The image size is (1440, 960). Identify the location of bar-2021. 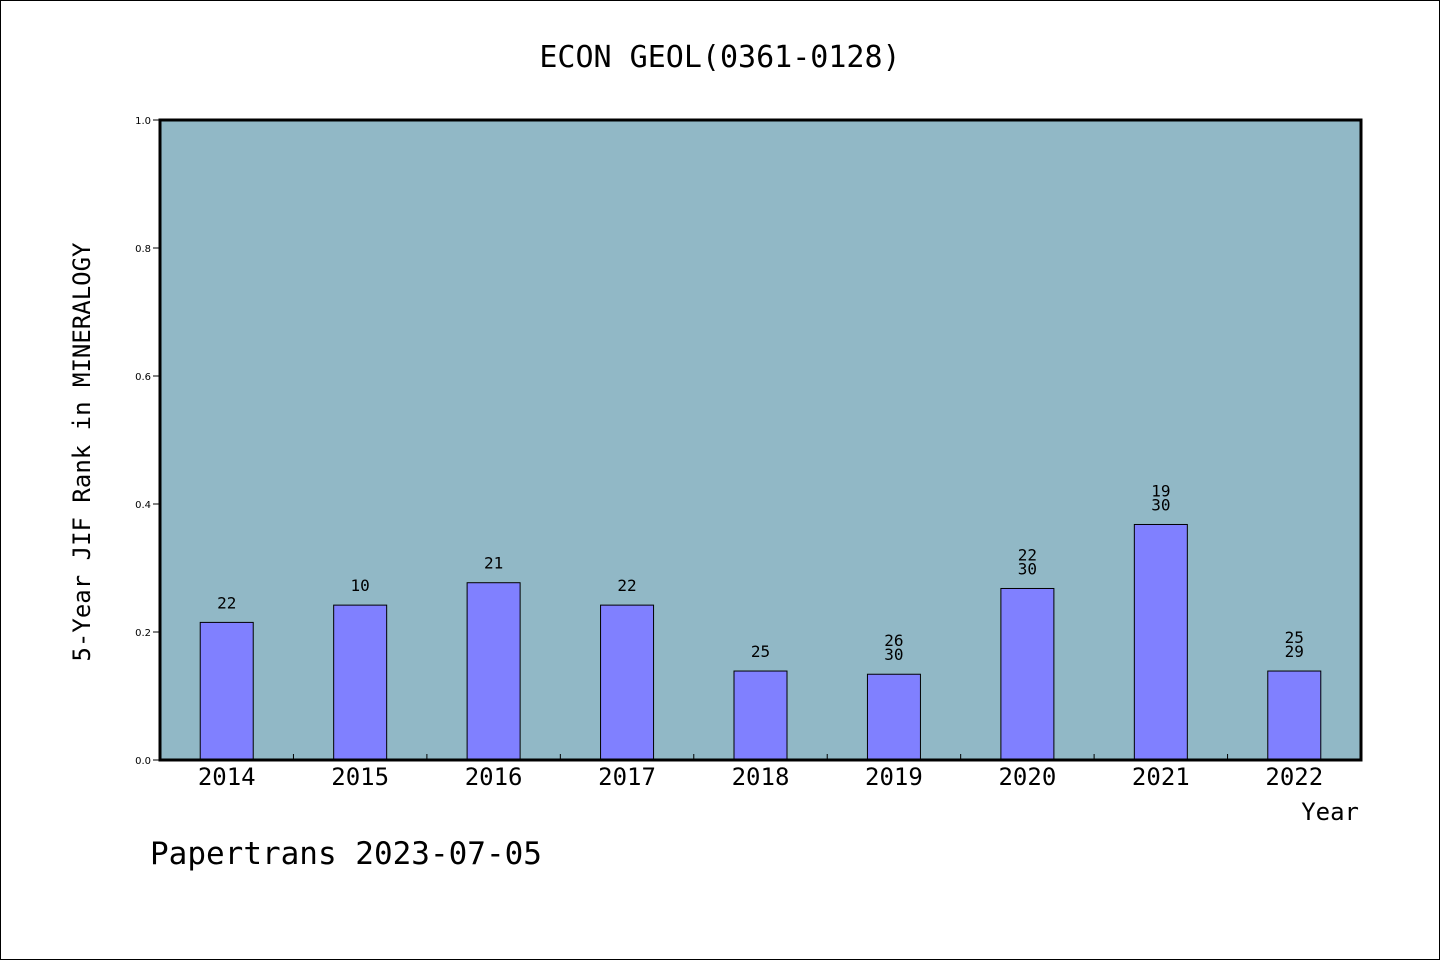
(1160, 642).